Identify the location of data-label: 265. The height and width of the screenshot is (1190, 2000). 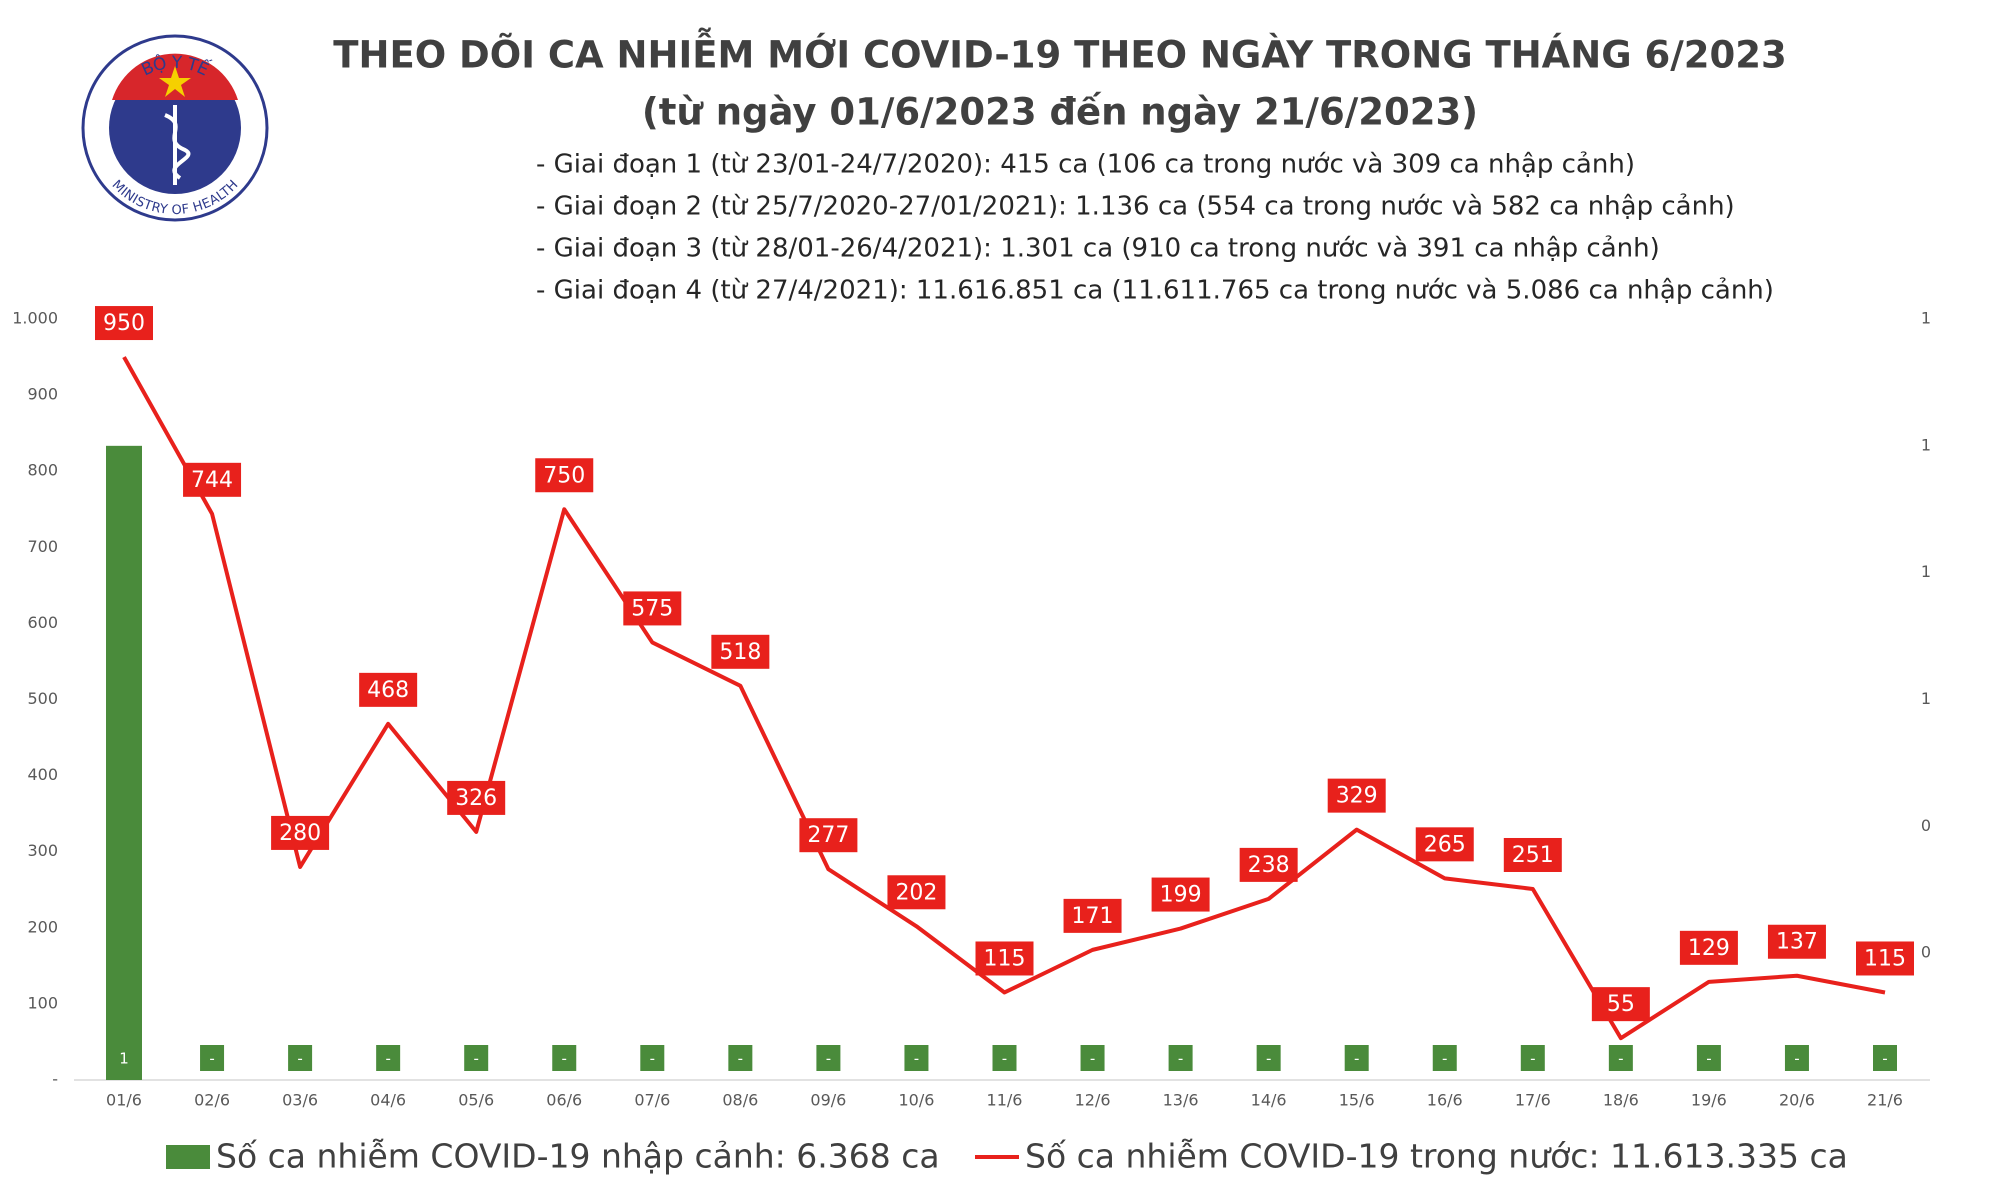
(1445, 844).